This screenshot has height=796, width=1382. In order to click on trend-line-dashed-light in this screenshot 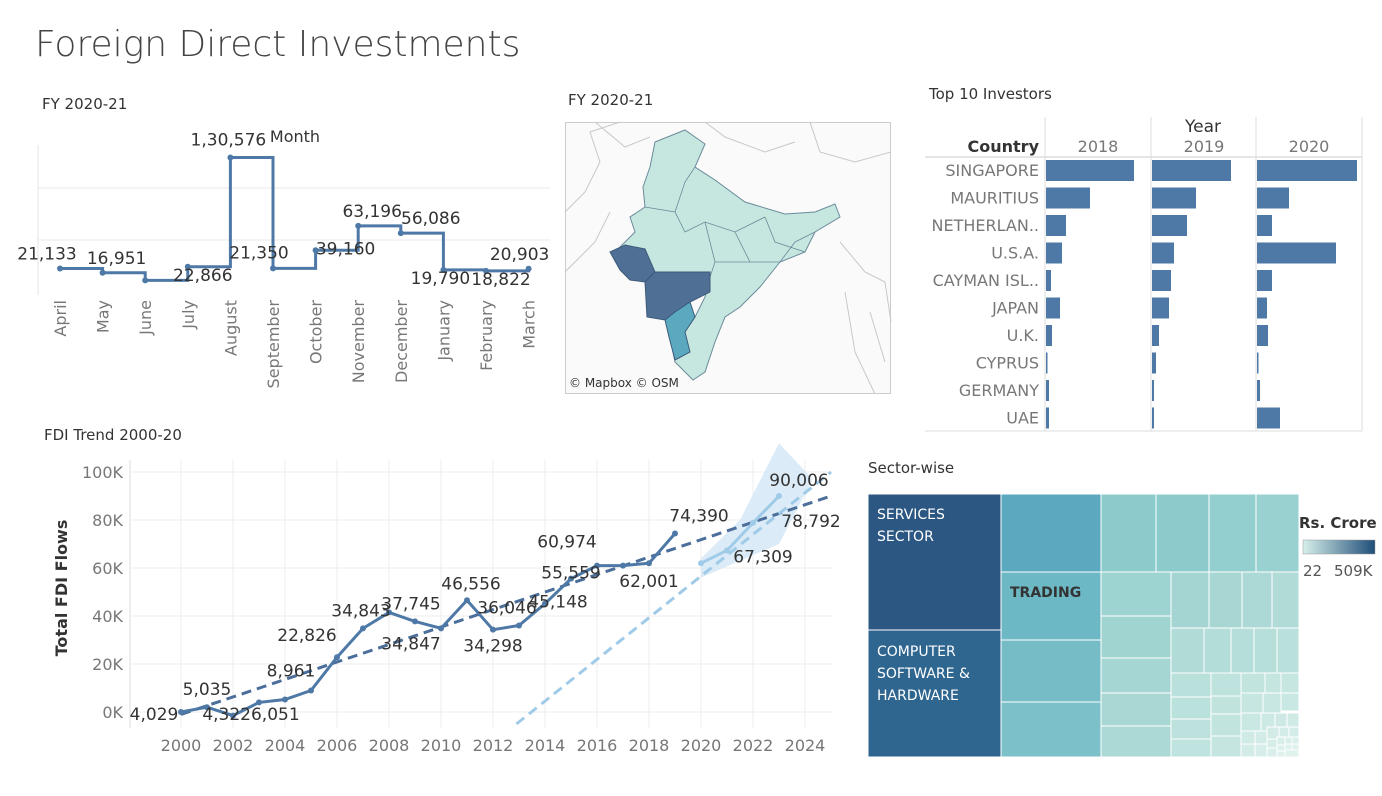, I will do `click(673, 598)`.